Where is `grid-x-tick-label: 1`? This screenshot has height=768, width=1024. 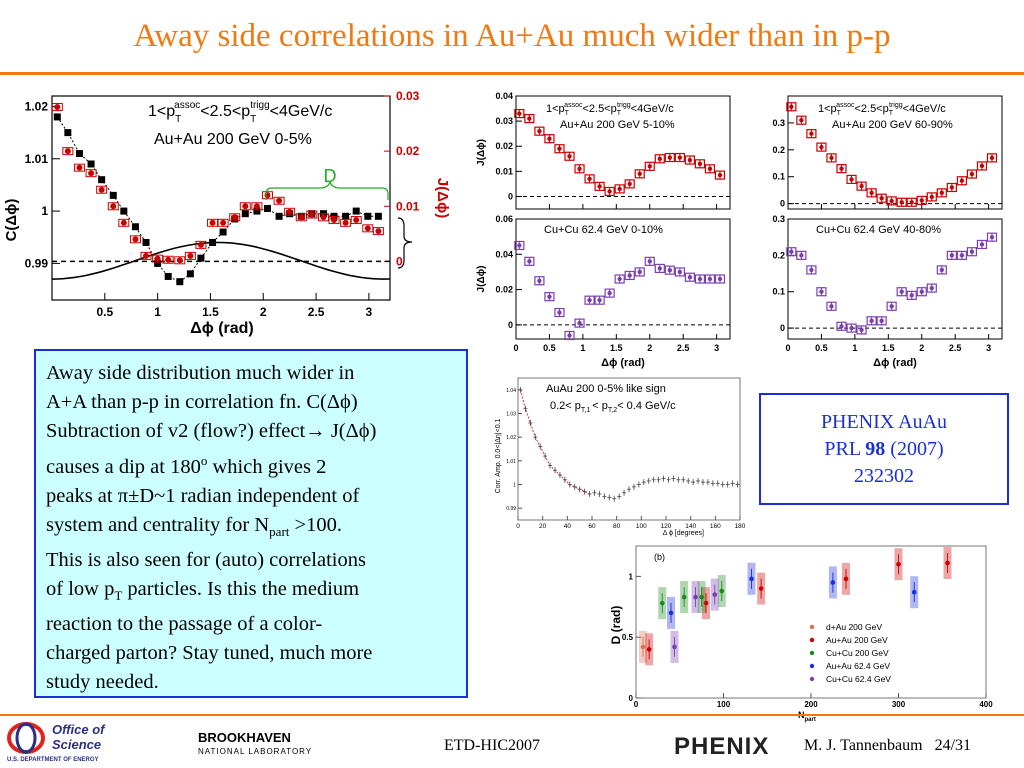
grid-x-tick-label: 1 is located at coordinates (582, 348).